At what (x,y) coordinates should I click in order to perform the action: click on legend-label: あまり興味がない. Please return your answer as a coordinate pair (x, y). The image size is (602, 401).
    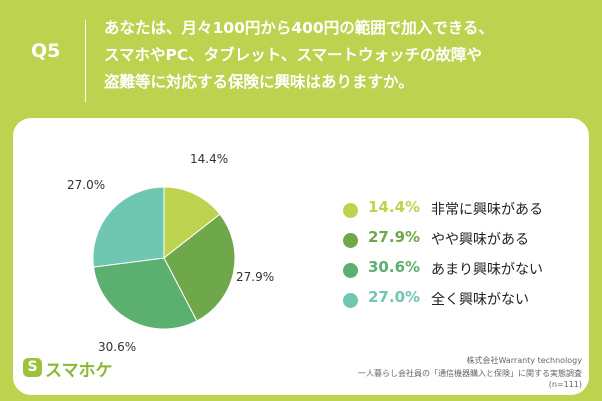
    Looking at the image, I should click on (487, 270).